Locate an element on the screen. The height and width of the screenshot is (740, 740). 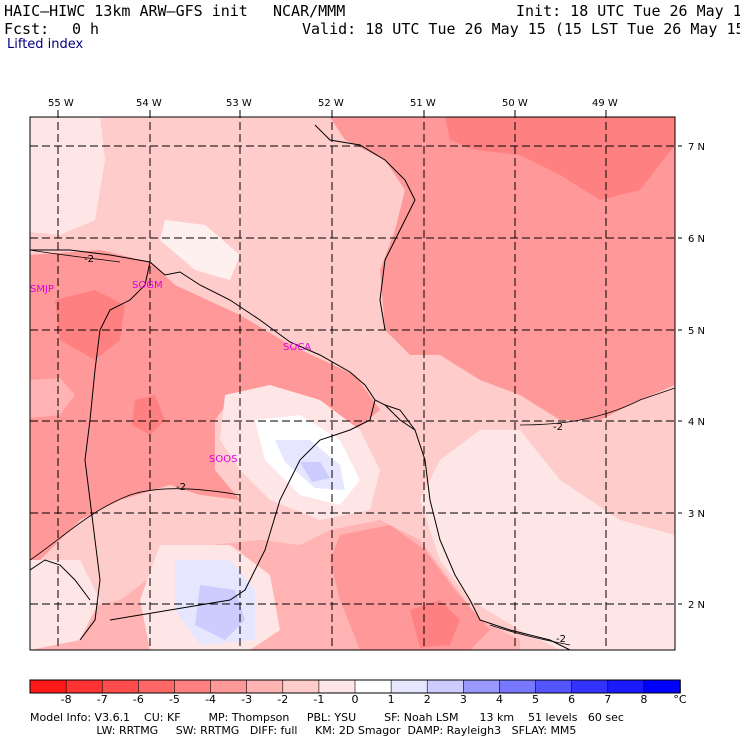
colorbar-tick-label: -1 is located at coordinates (319, 699).